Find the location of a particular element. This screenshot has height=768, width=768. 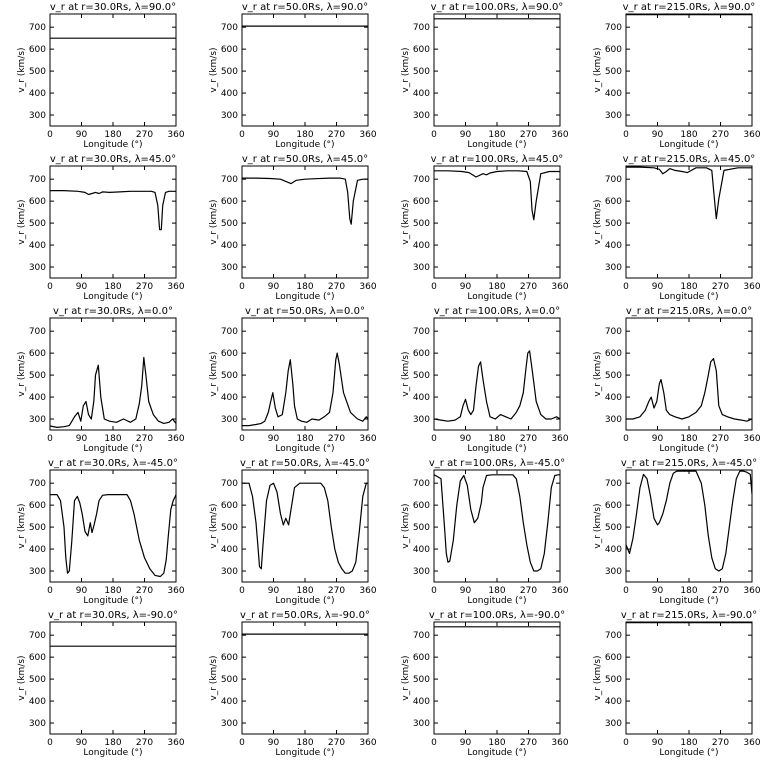

chart-title: v_r at r=100.0Rs, λ=45.0° is located at coordinates (497, 159).